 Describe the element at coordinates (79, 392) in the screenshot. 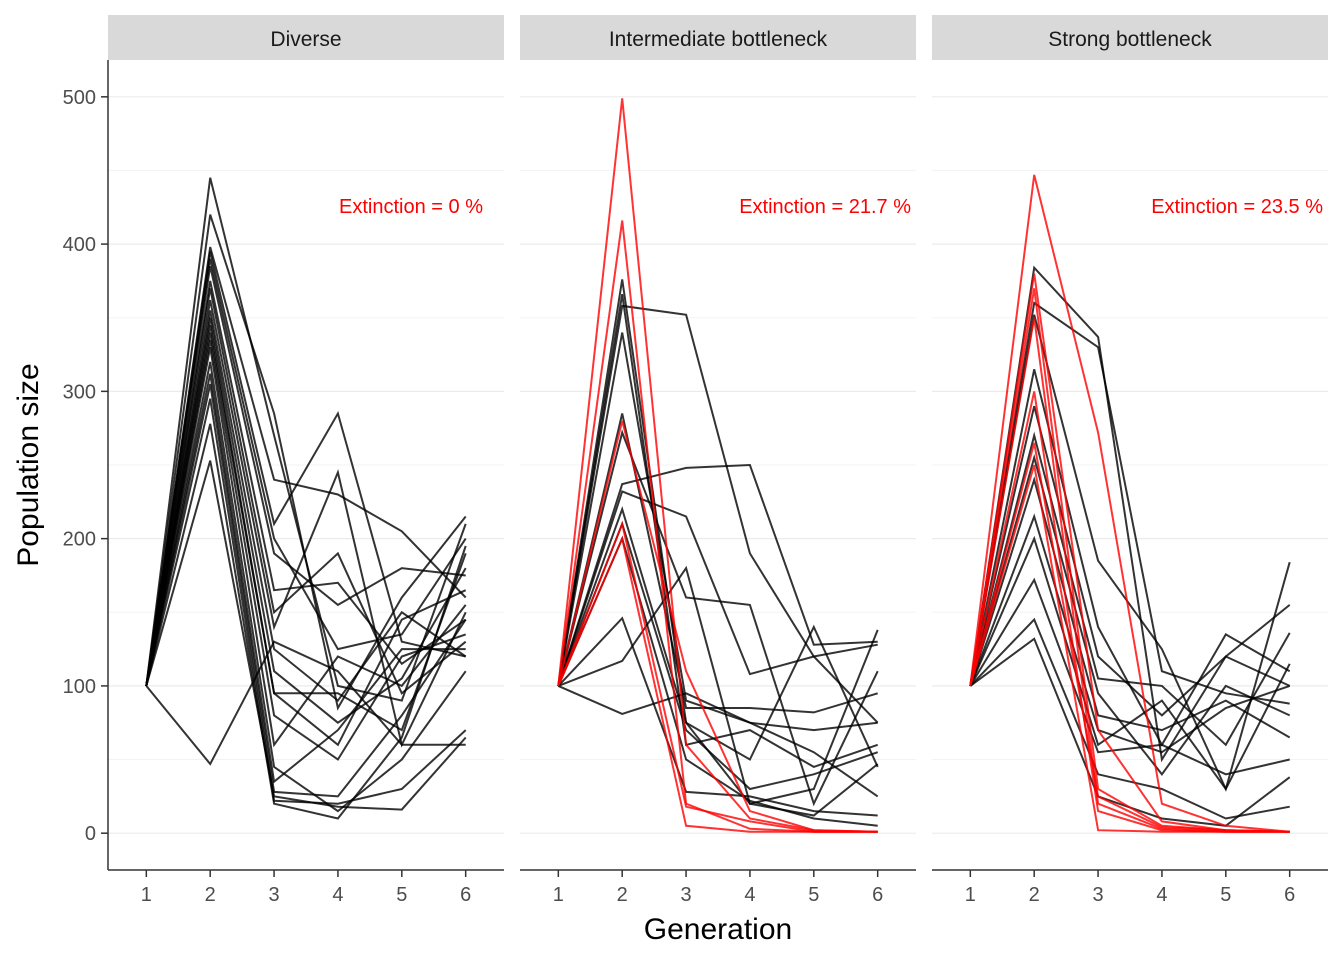

I see `y-tick-label: 300` at that location.